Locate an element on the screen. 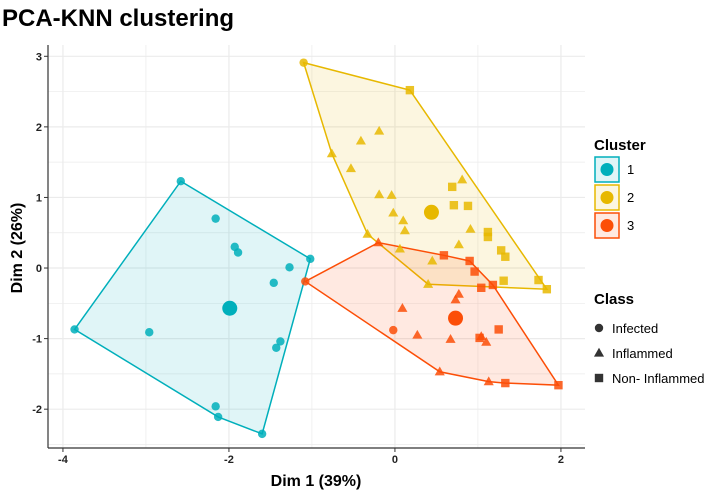 This screenshot has height=493, width=708. y-tick-label: 0 is located at coordinates (39, 269).